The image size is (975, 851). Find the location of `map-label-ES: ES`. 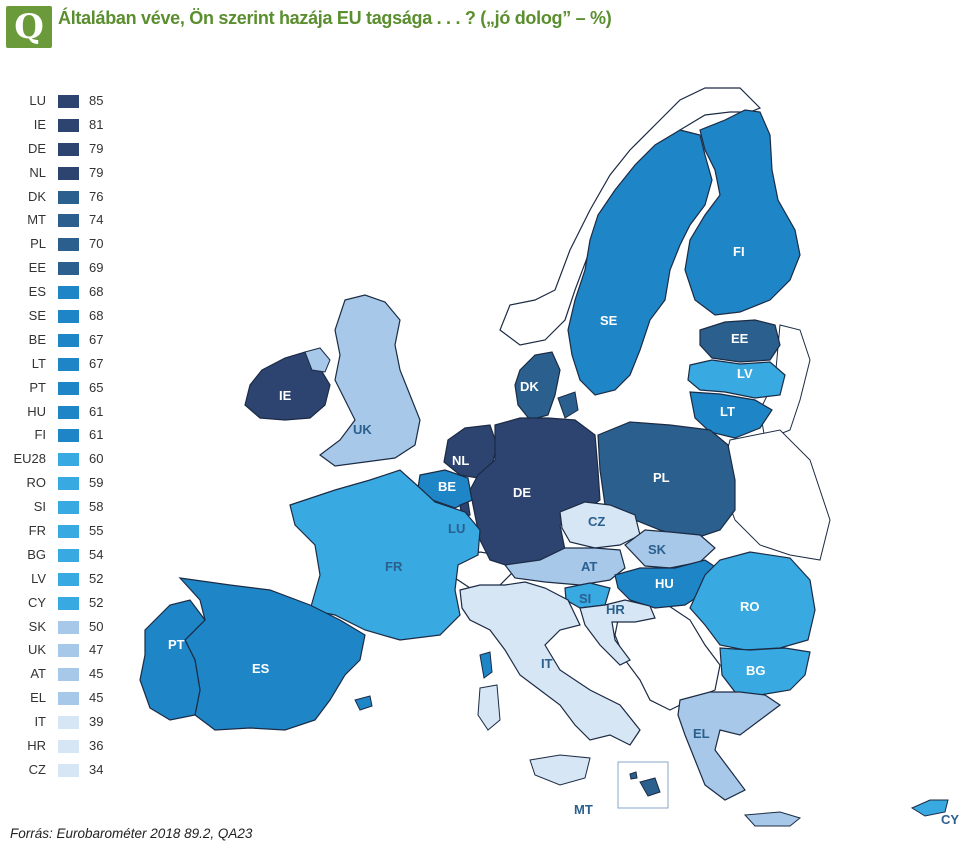

map-label-ES: ES is located at coordinates (261, 668).